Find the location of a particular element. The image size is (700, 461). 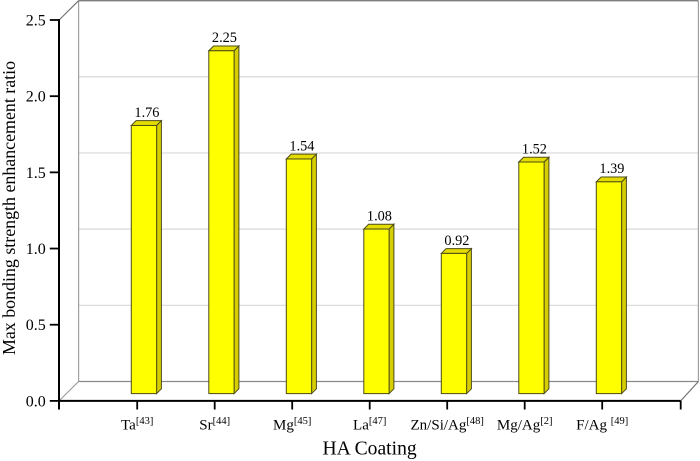

svg-text: 2.5 is located at coordinates (36, 21).